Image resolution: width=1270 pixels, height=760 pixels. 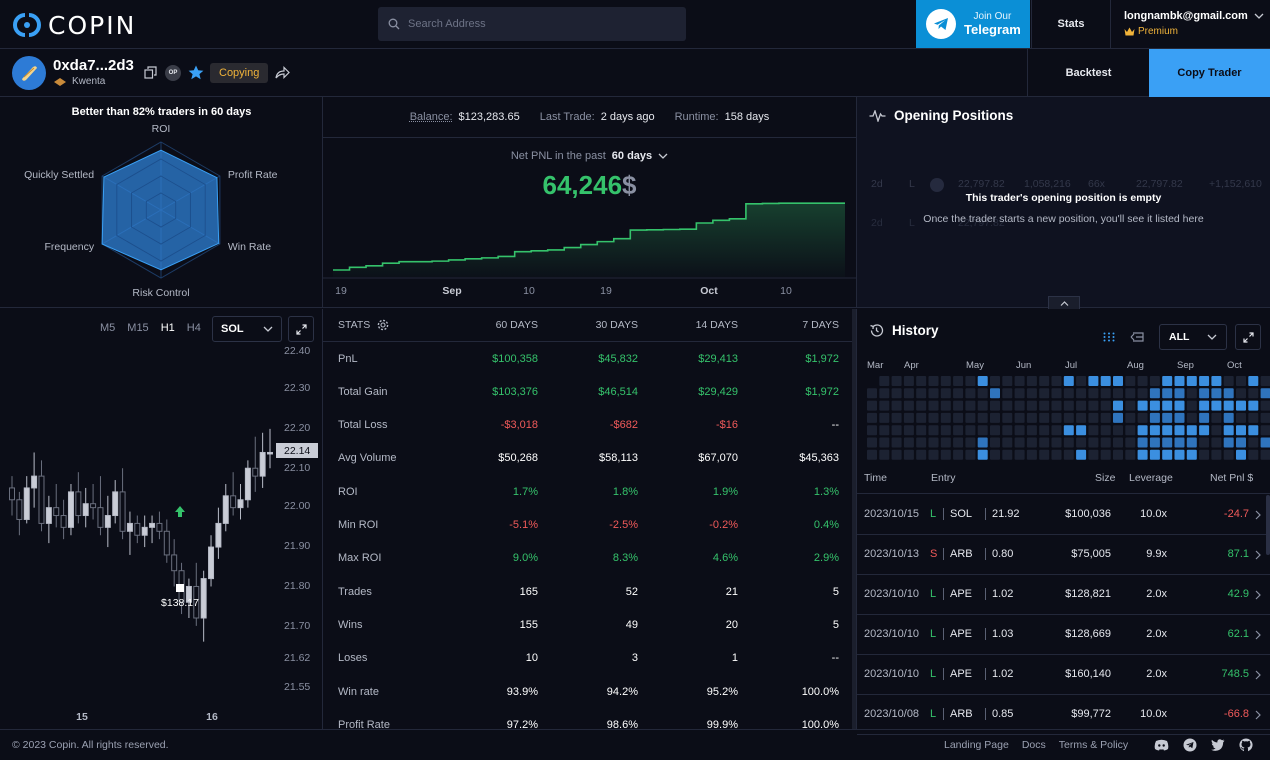 What do you see at coordinates (138, 328) in the screenshot?
I see `timeframe-tab: M15` at bounding box center [138, 328].